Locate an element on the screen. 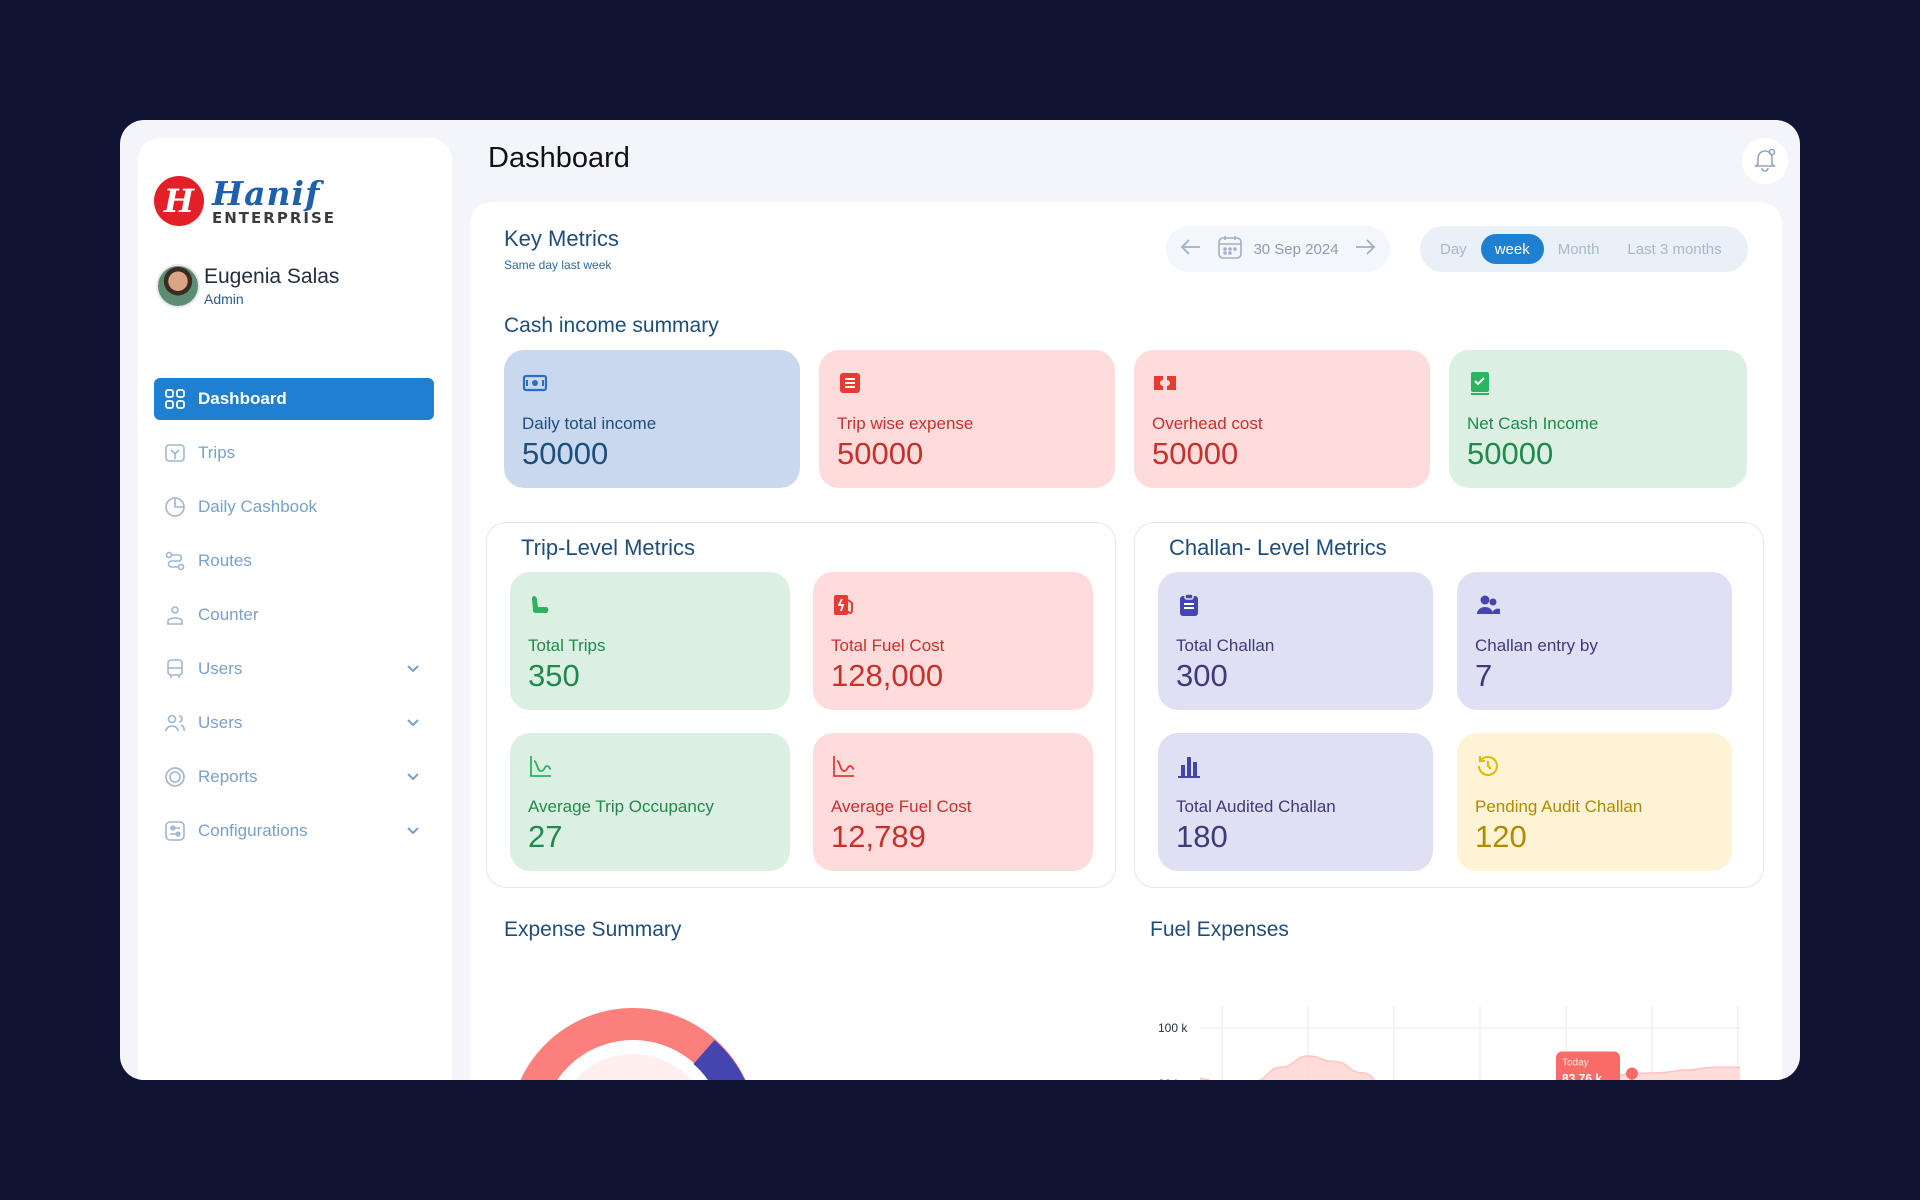 This screenshot has width=1920, height=1200. date-picker: 30 Sep 2024 is located at coordinates (1278, 249).